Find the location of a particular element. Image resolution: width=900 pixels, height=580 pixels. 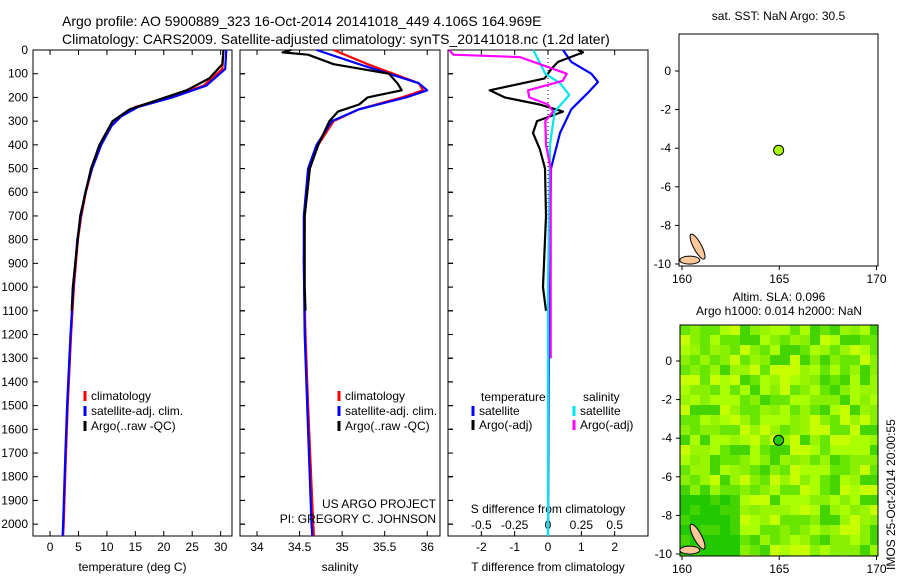

series-line-argo-raw-qc- is located at coordinates (147, 180).